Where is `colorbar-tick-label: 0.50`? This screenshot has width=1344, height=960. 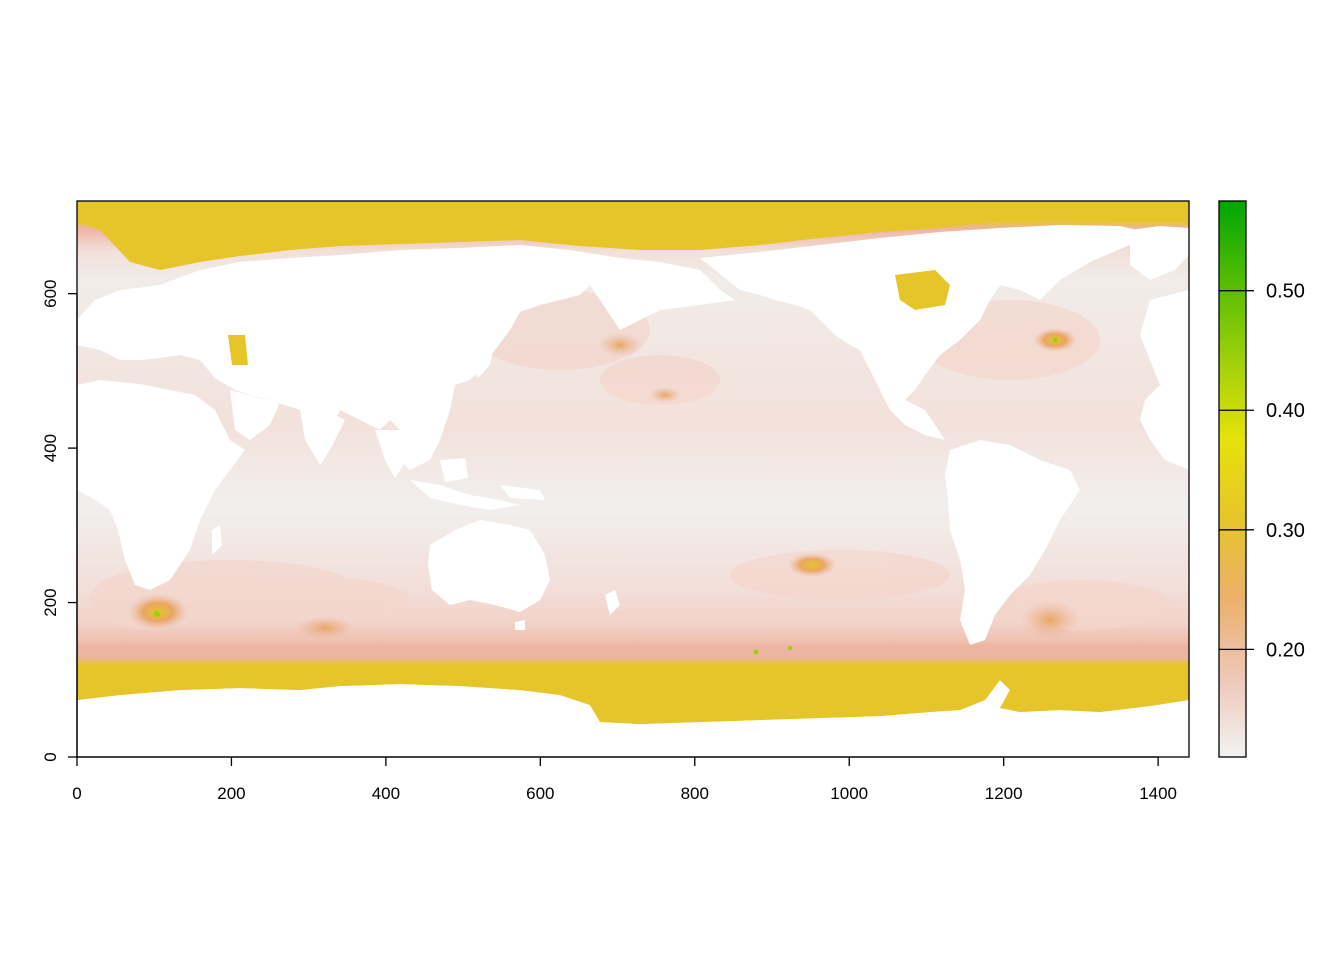 colorbar-tick-label: 0.50 is located at coordinates (1285, 292).